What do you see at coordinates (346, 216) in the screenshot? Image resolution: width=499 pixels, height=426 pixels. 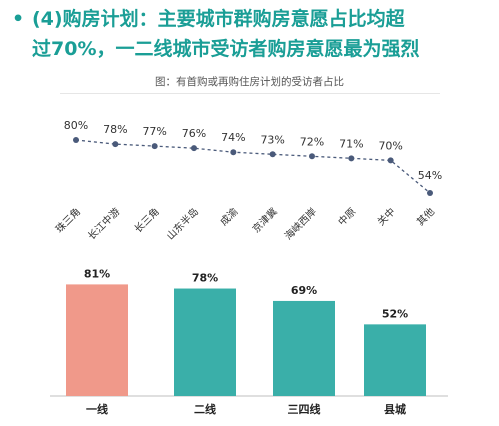 I see `line-category-label-8: 中原` at bounding box center [346, 216].